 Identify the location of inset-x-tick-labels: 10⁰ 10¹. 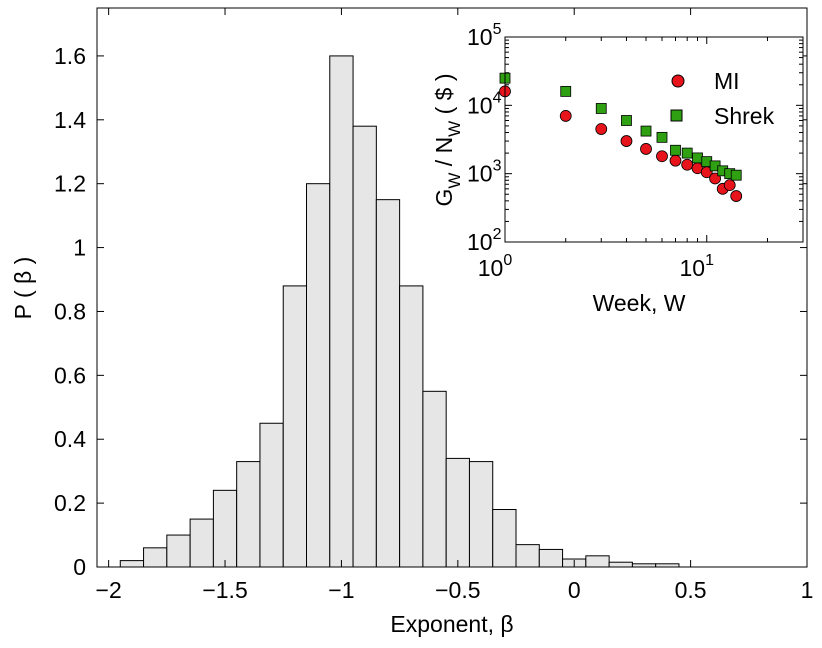
(596, 266).